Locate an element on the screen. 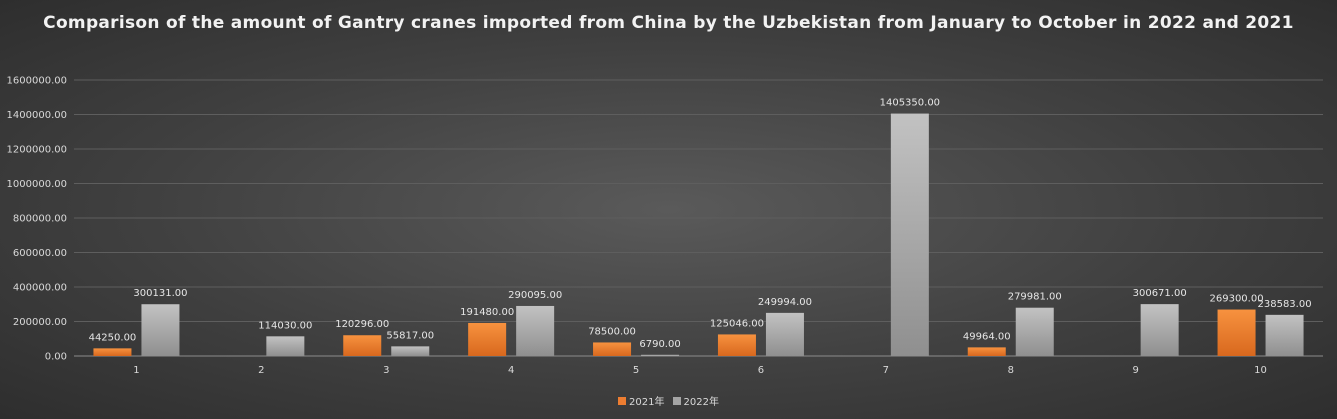 The height and width of the screenshot is (419, 1337). data-label: 49964.00 is located at coordinates (987, 336).